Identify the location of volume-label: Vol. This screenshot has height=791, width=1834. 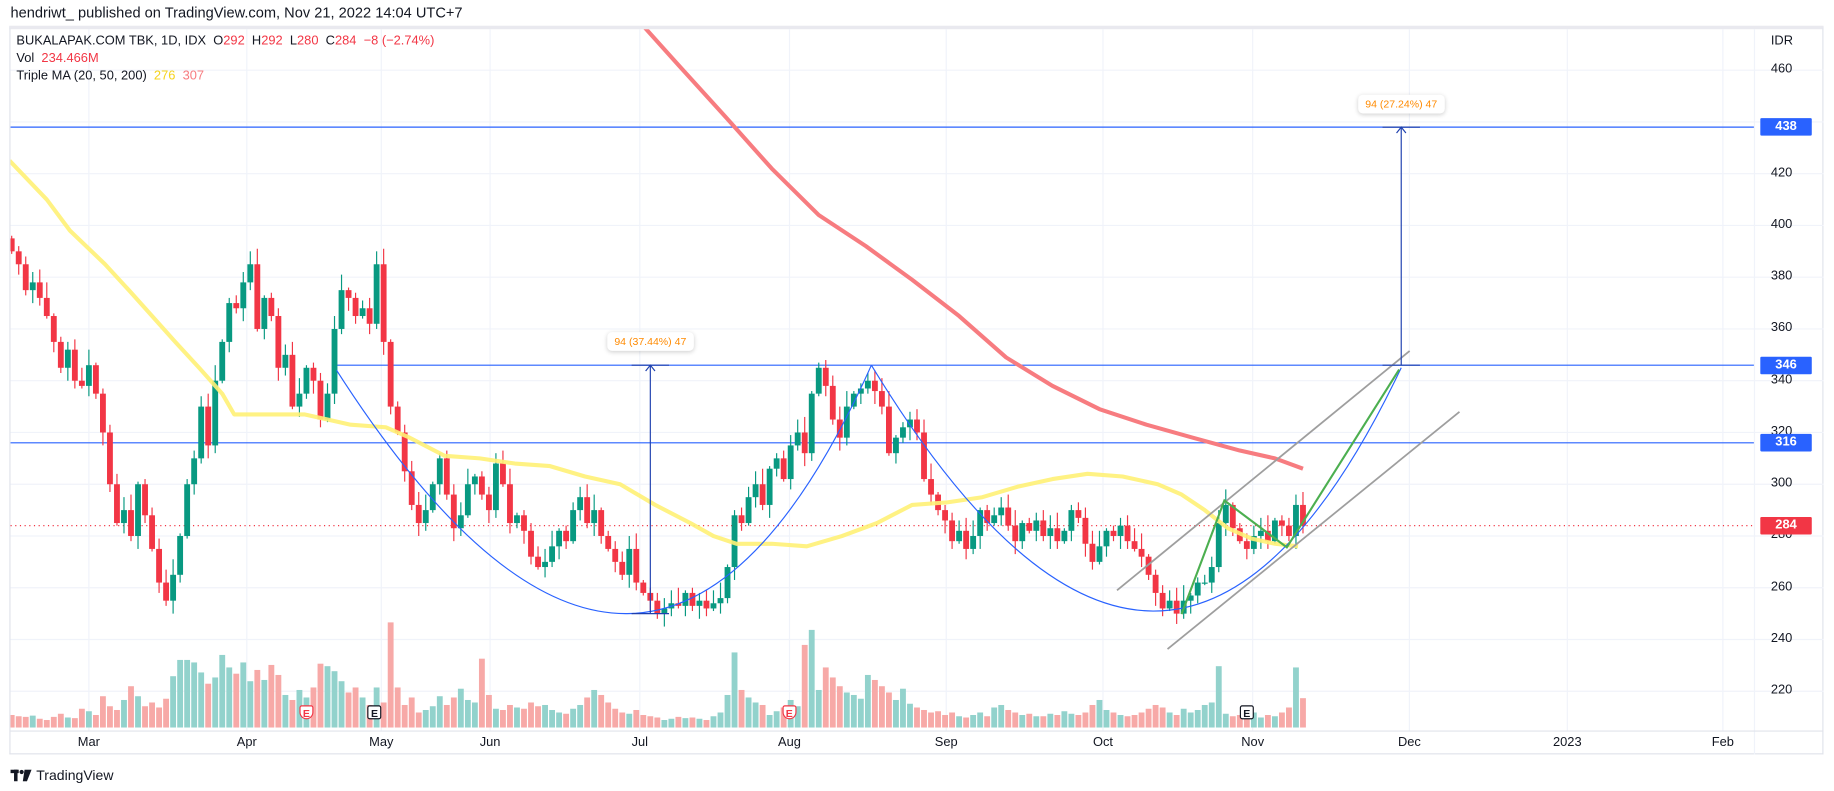
(25, 58).